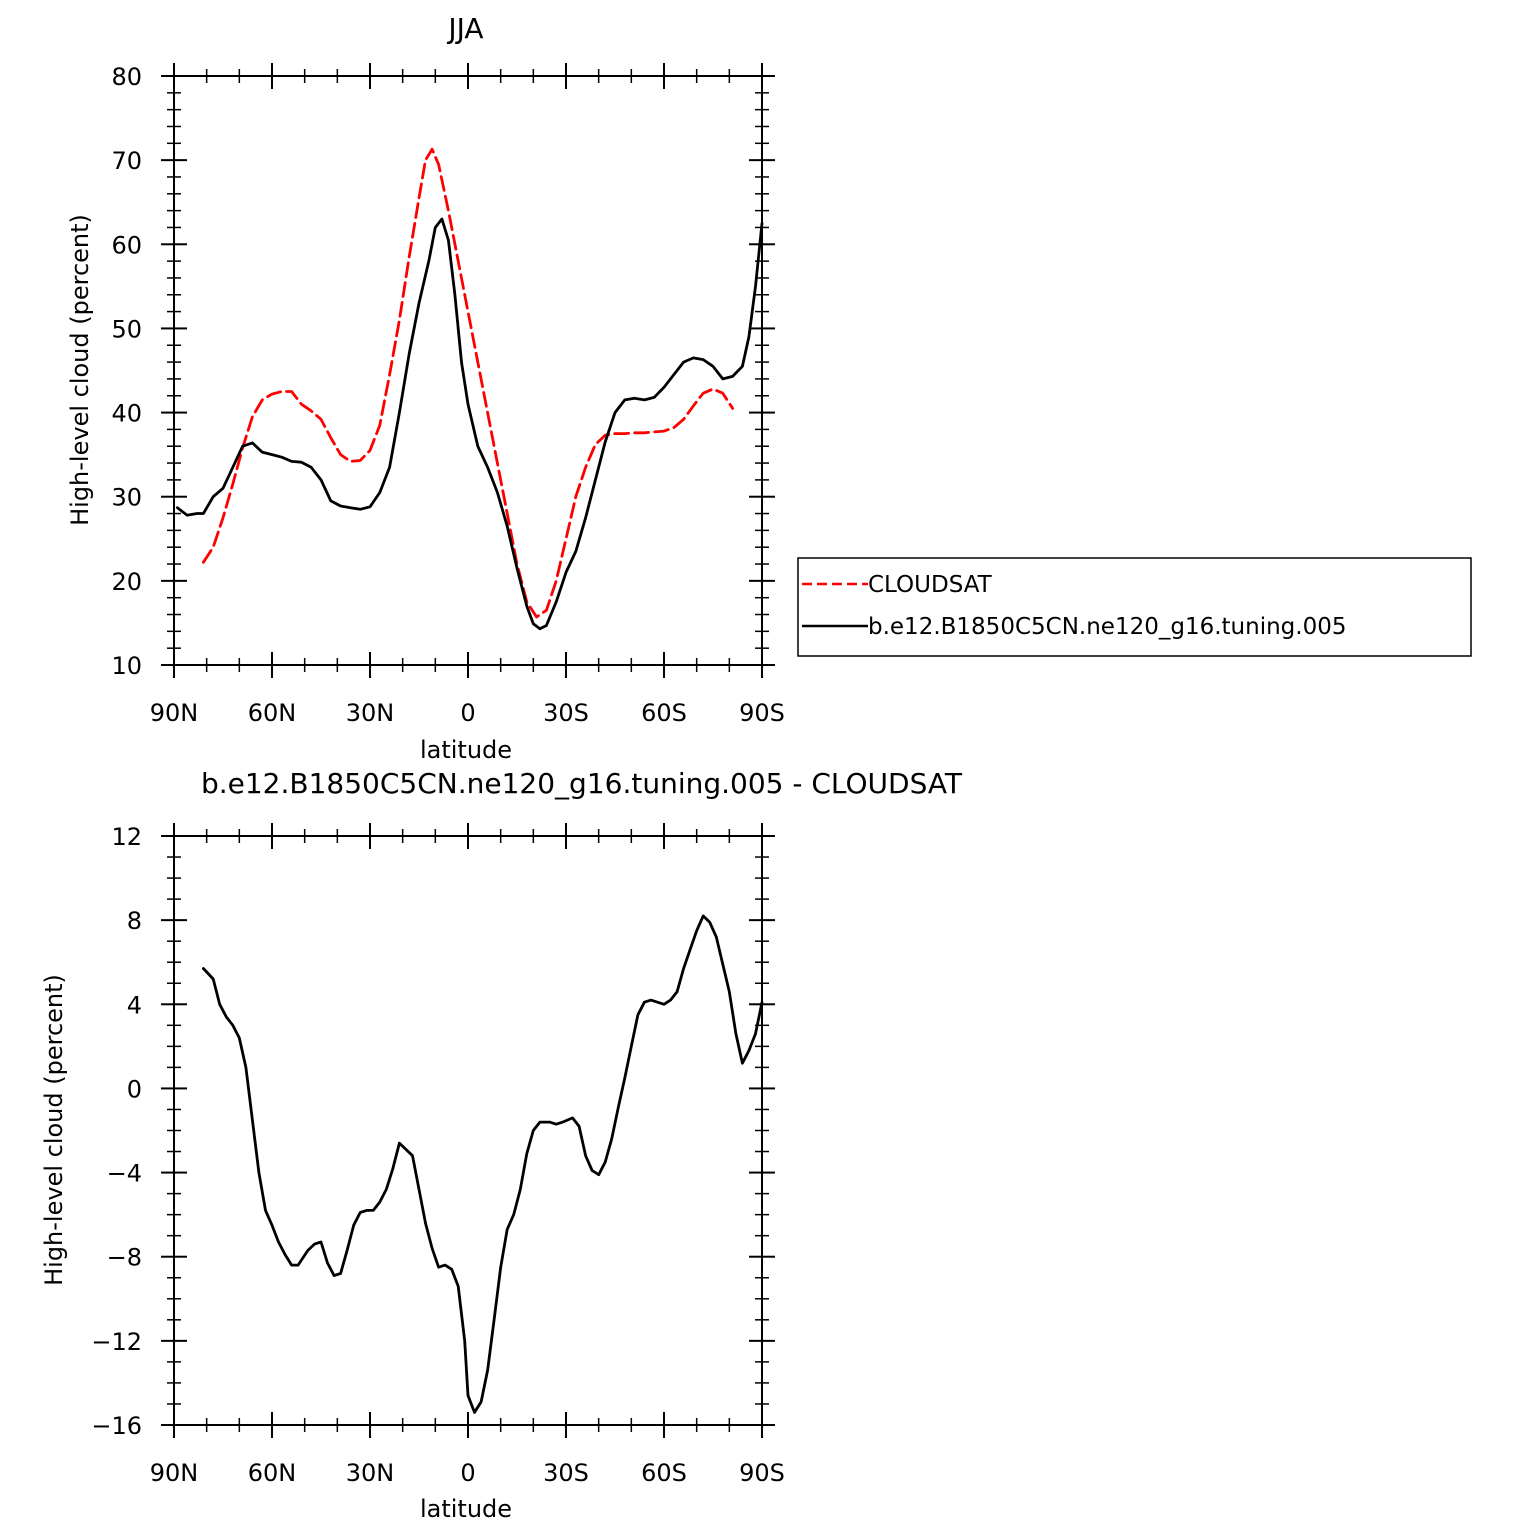 The image size is (1530, 1530). What do you see at coordinates (126, 498) in the screenshot?
I see `top-y-tick-label: 30` at bounding box center [126, 498].